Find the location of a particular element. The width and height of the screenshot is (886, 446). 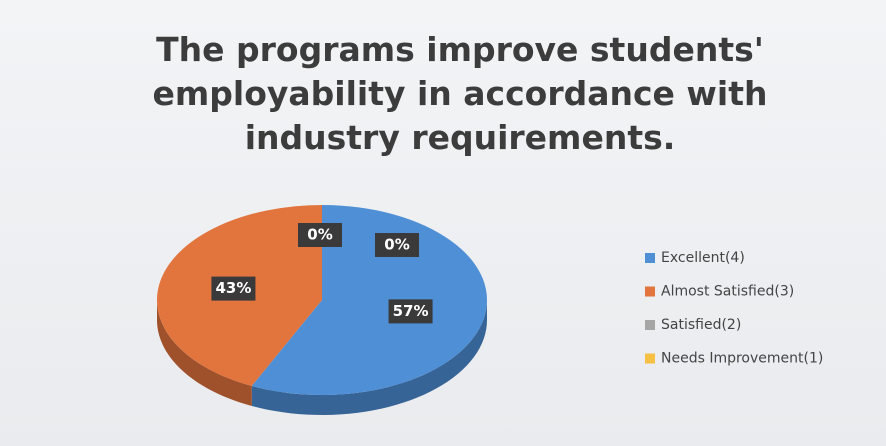

legend-label: Needs Improvement(1) is located at coordinates (742, 359).